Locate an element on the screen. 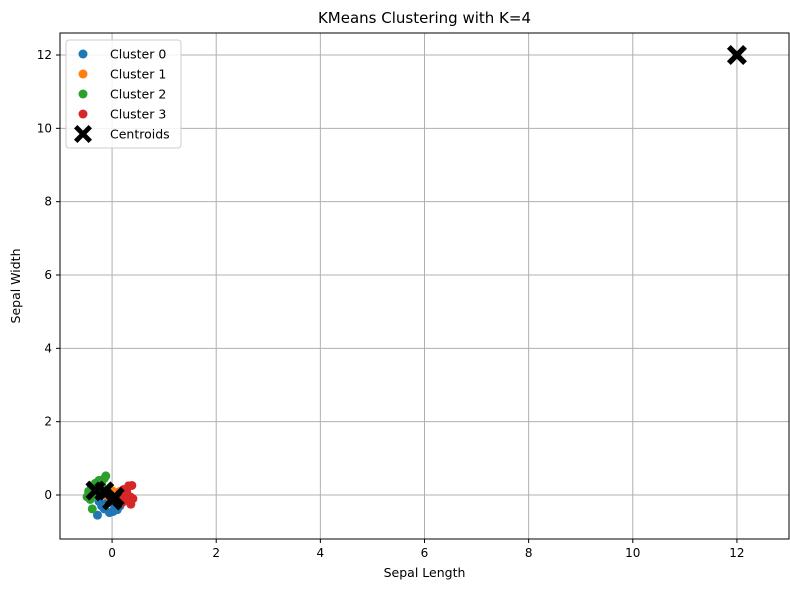 The image size is (790, 590). x-tick-label: 12 is located at coordinates (736, 553).